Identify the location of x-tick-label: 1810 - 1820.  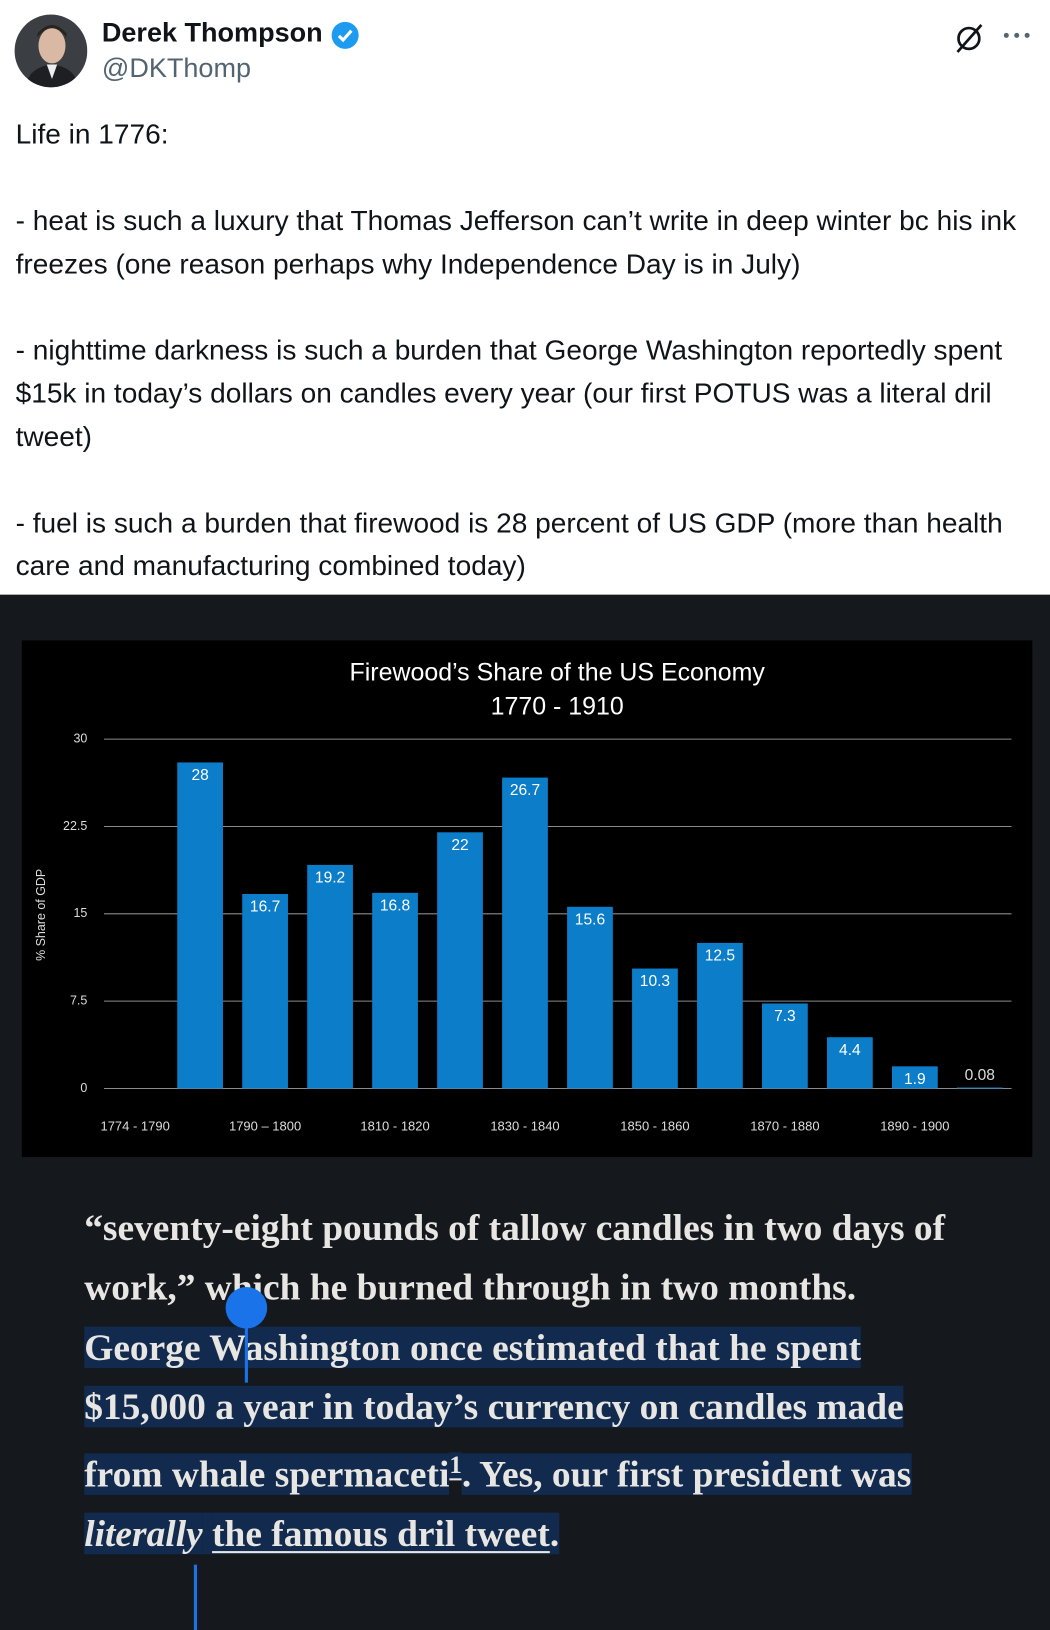
(394, 1125).